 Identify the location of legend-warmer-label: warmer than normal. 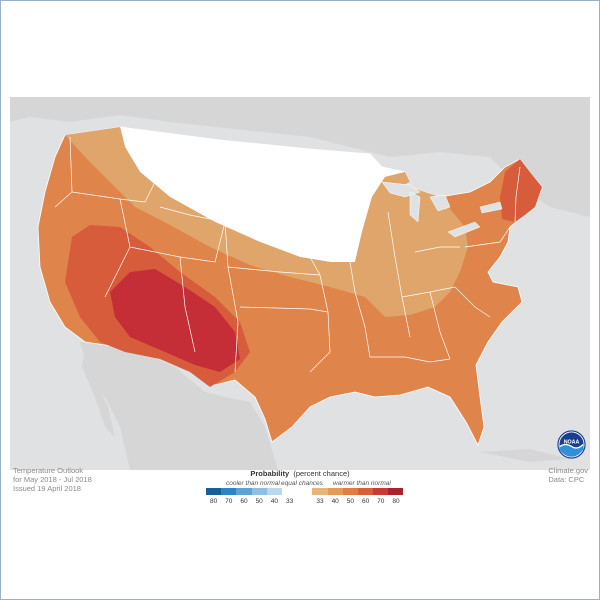
(362, 483).